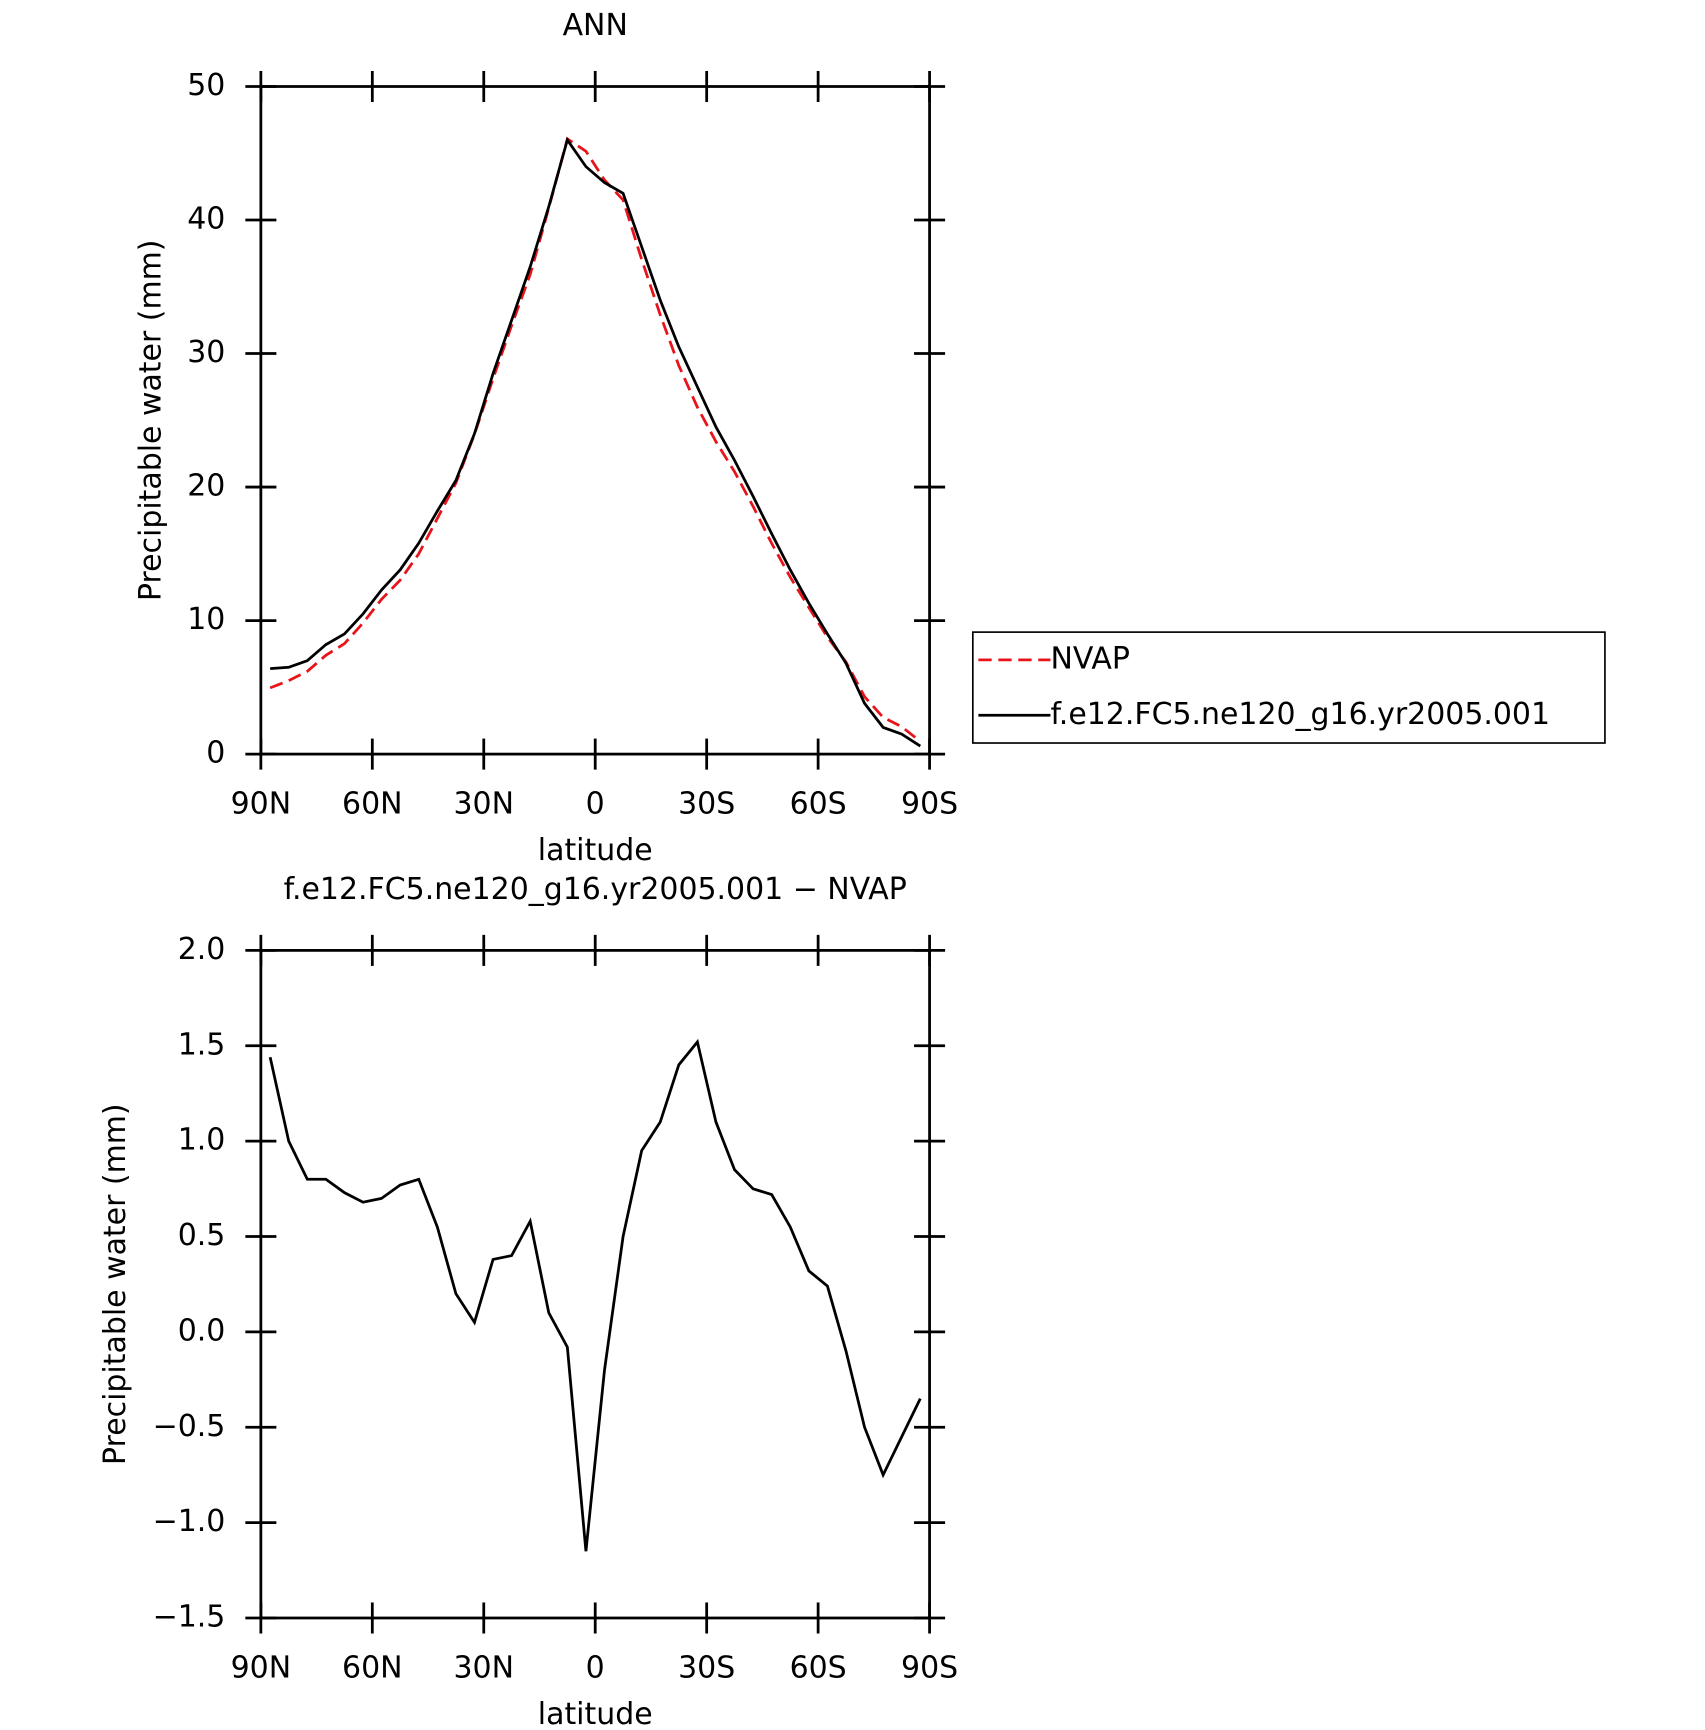 Image resolution: width=1705 pixels, height=1730 pixels. I want to click on y-tick-label: 50, so click(206, 85).